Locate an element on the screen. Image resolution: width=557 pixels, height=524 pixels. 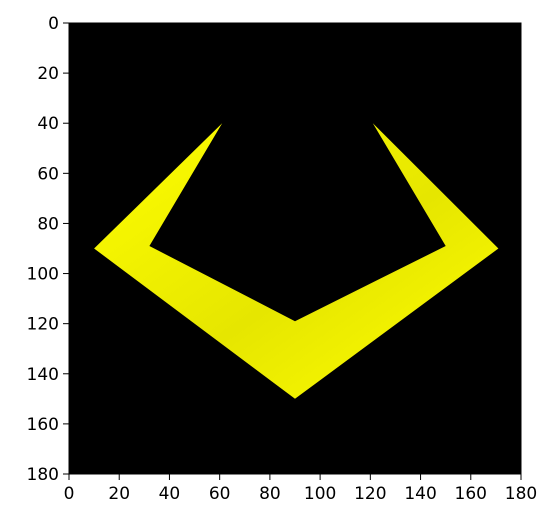
y-tick-label: 20 is located at coordinates (48, 74).